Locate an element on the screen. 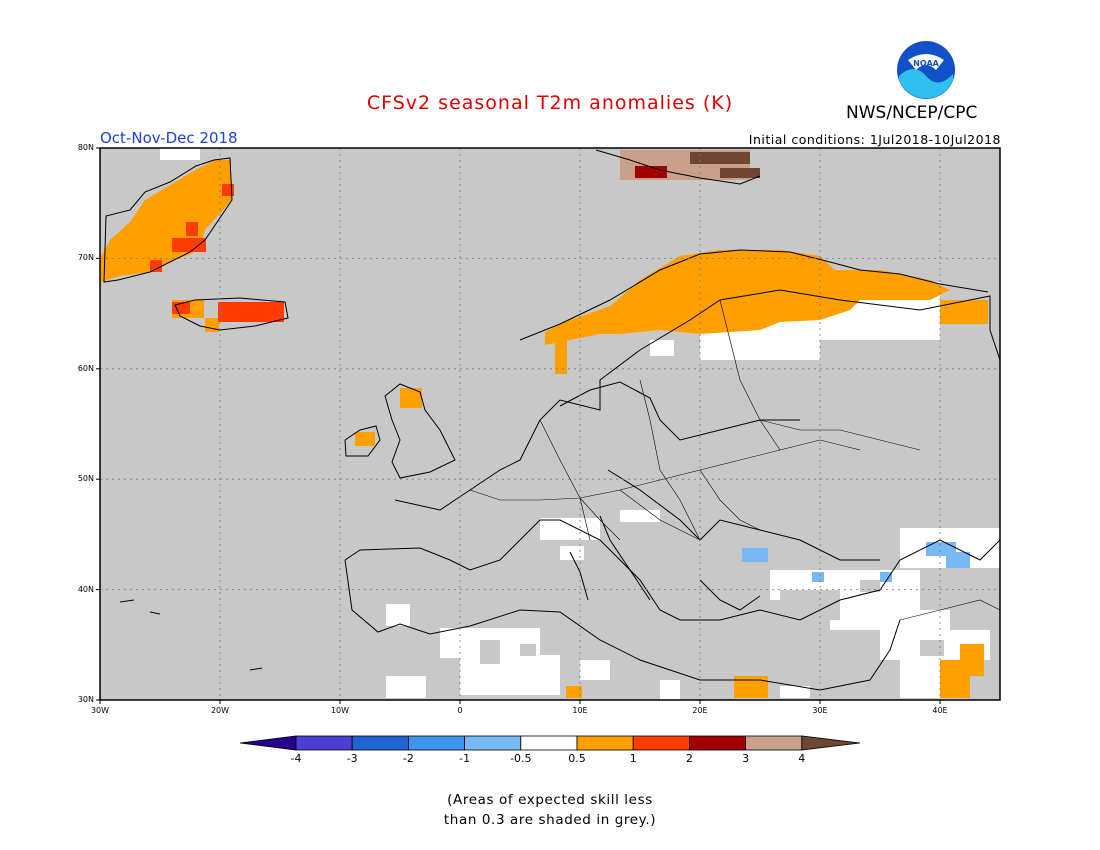 This screenshot has height=850, width=1100. lon-tick-label: 30E is located at coordinates (820, 710).